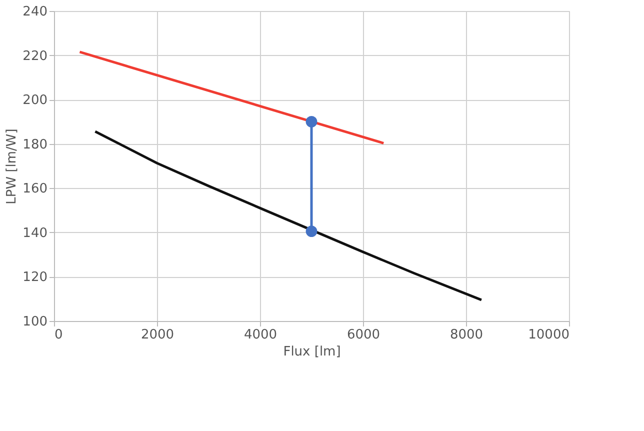 This screenshot has height=431, width=644. What do you see at coordinates (35, 144) in the screenshot?
I see `y-tick-label: 180` at bounding box center [35, 144].